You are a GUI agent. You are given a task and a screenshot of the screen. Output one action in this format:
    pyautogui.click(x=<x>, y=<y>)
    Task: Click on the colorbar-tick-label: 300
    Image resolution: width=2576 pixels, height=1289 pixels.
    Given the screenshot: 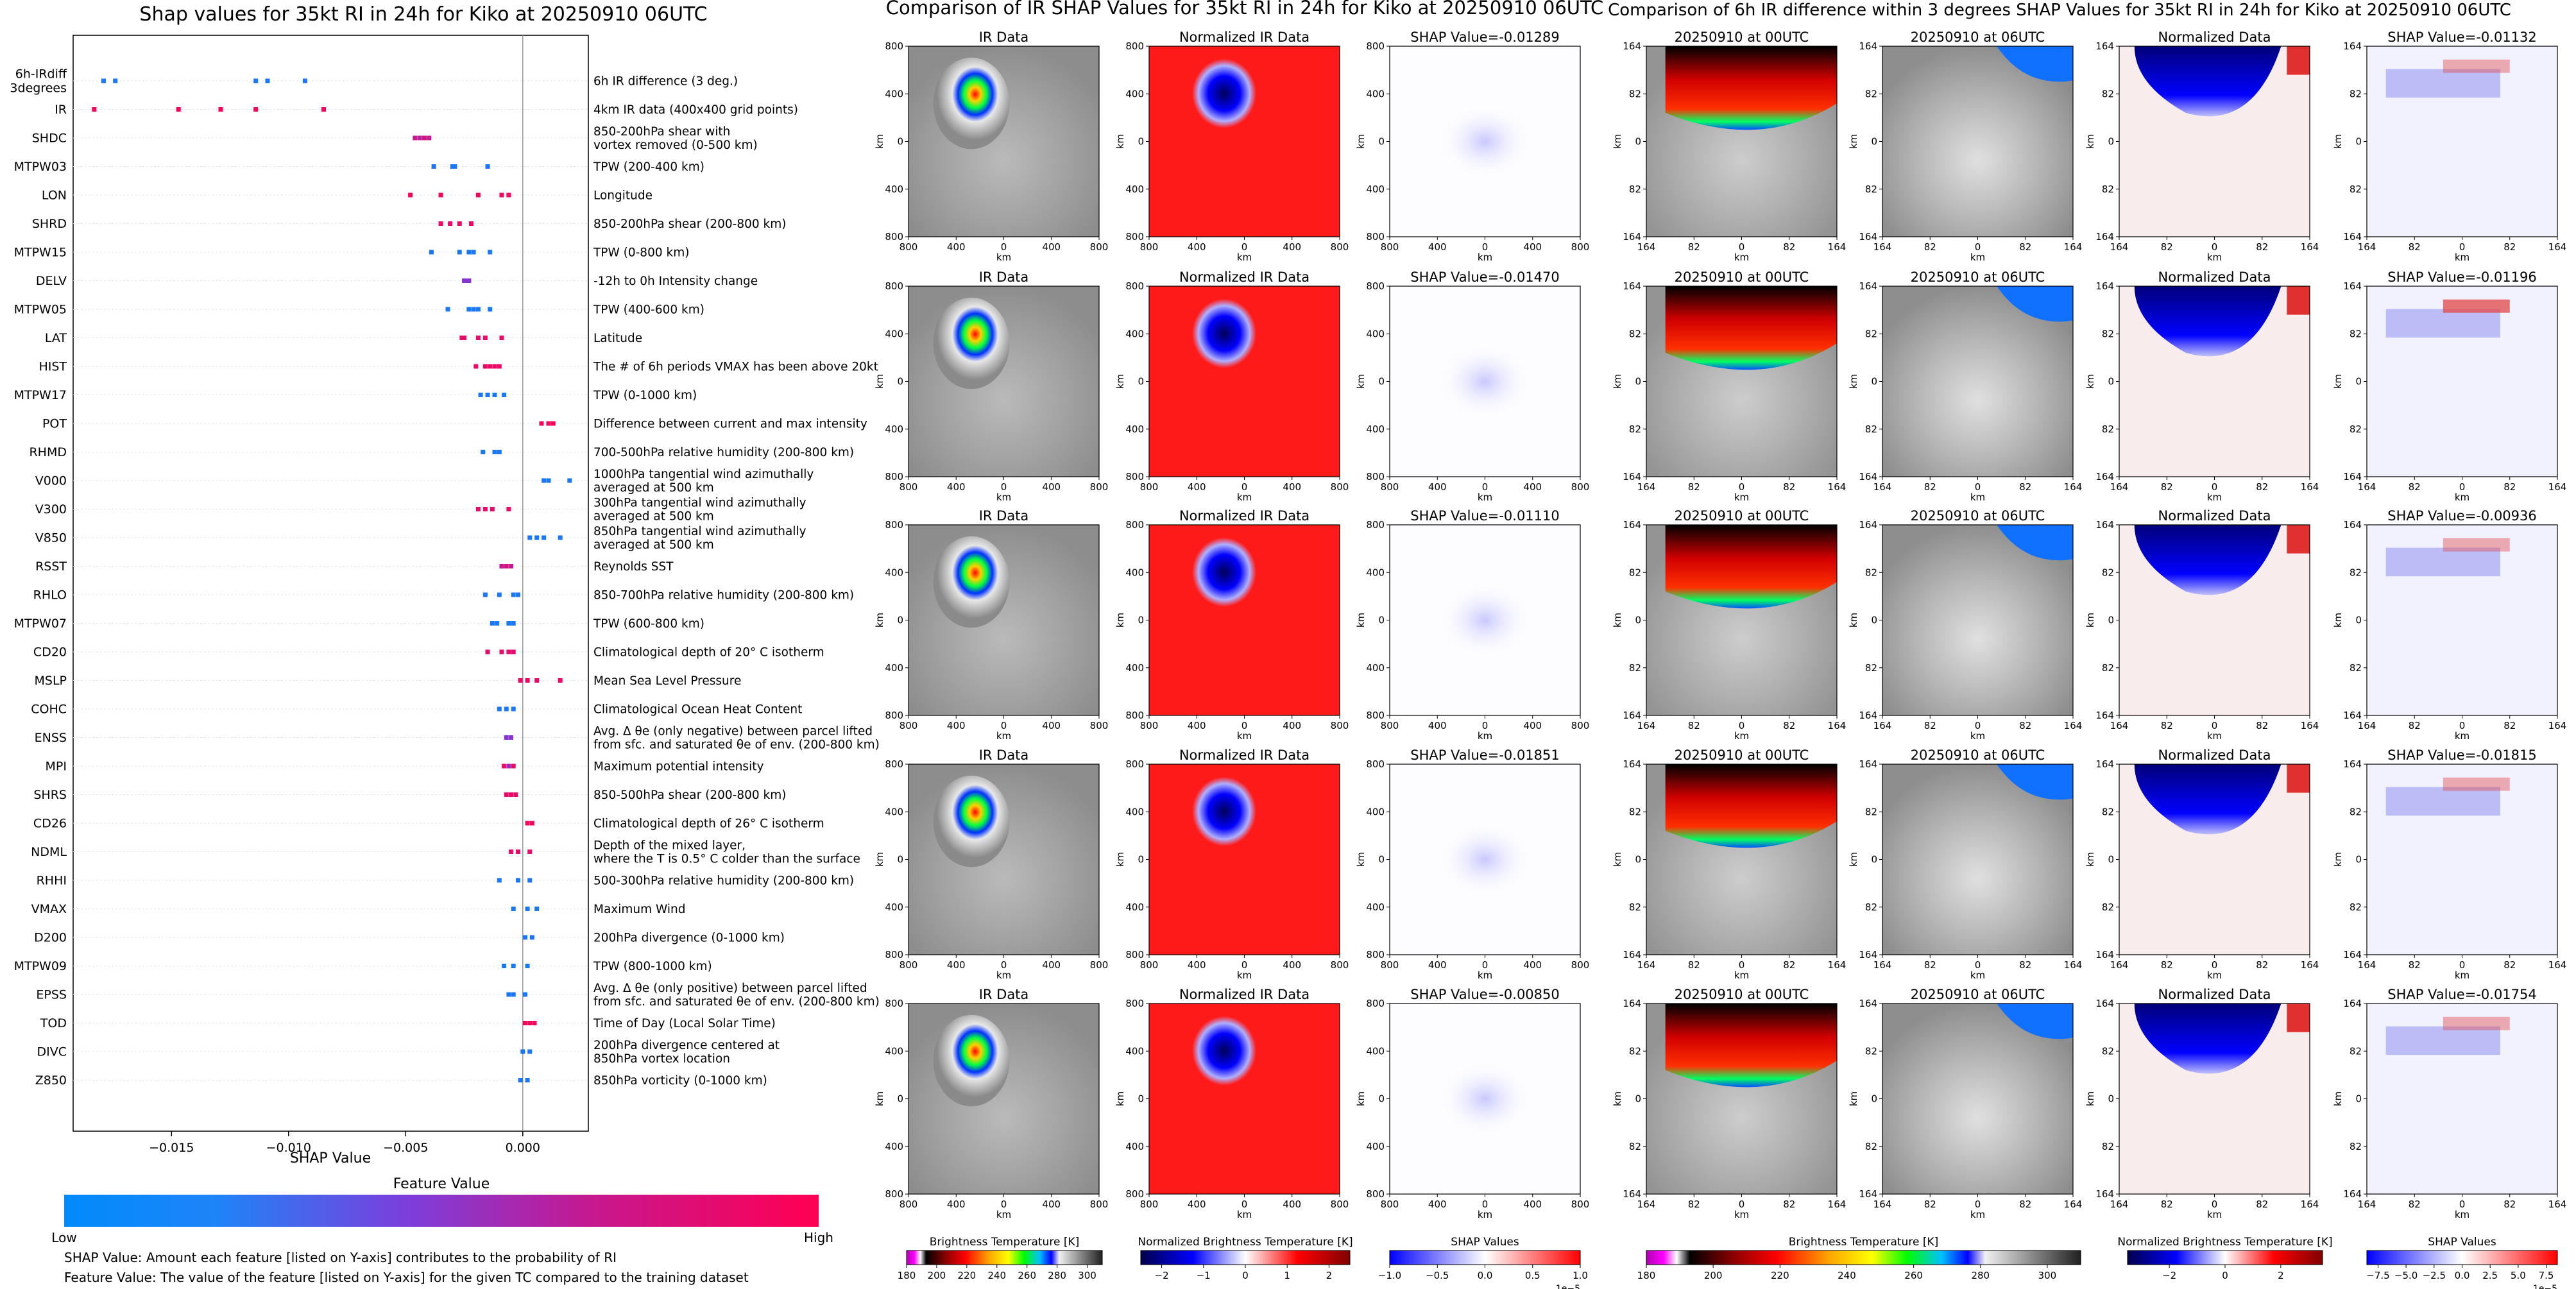 What is the action you would take?
    pyautogui.click(x=2047, y=1275)
    